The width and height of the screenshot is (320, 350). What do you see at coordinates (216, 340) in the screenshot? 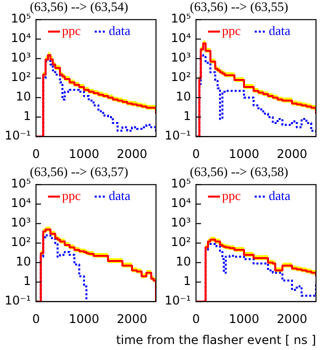
I see `x-axis-title: time from the flasher event [ ns ]` at bounding box center [216, 340].